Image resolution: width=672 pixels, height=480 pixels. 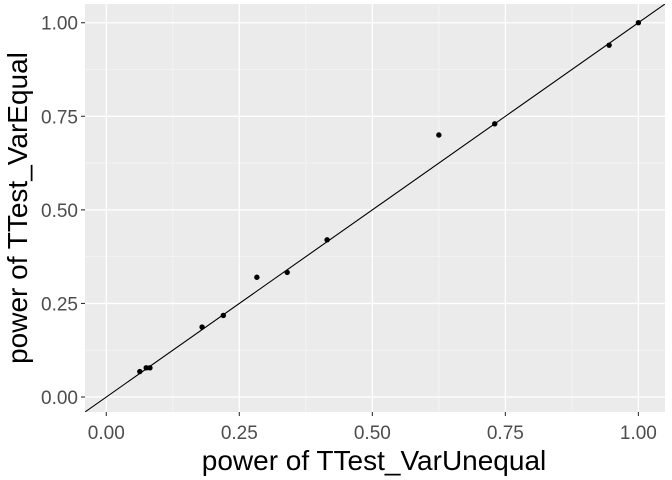 I want to click on x-axis-ticks: 0.00 0.25 0.50 0.75 1.00, so click(x=372, y=428).